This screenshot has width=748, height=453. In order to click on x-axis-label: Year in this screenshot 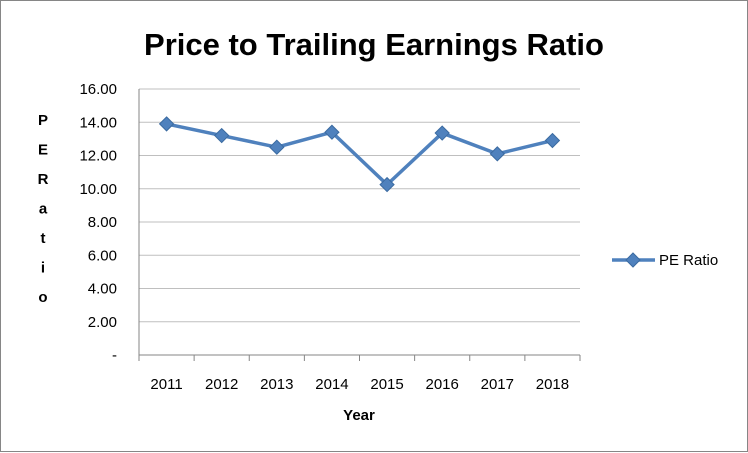, I will do `click(359, 415)`.